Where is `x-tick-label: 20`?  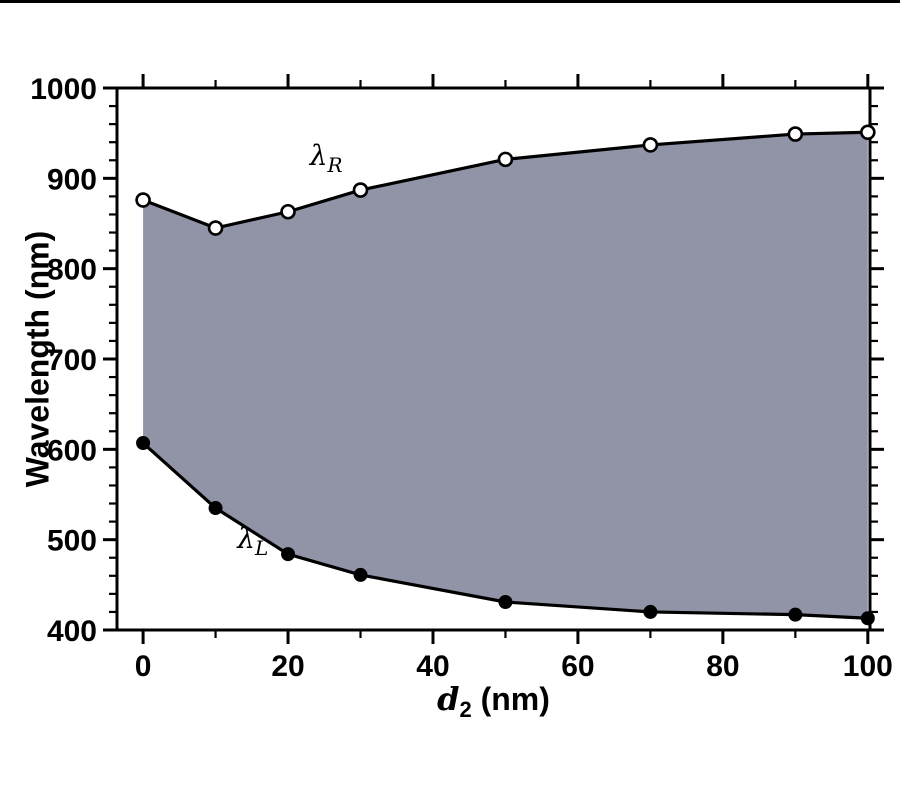 x-tick-label: 20 is located at coordinates (287, 666).